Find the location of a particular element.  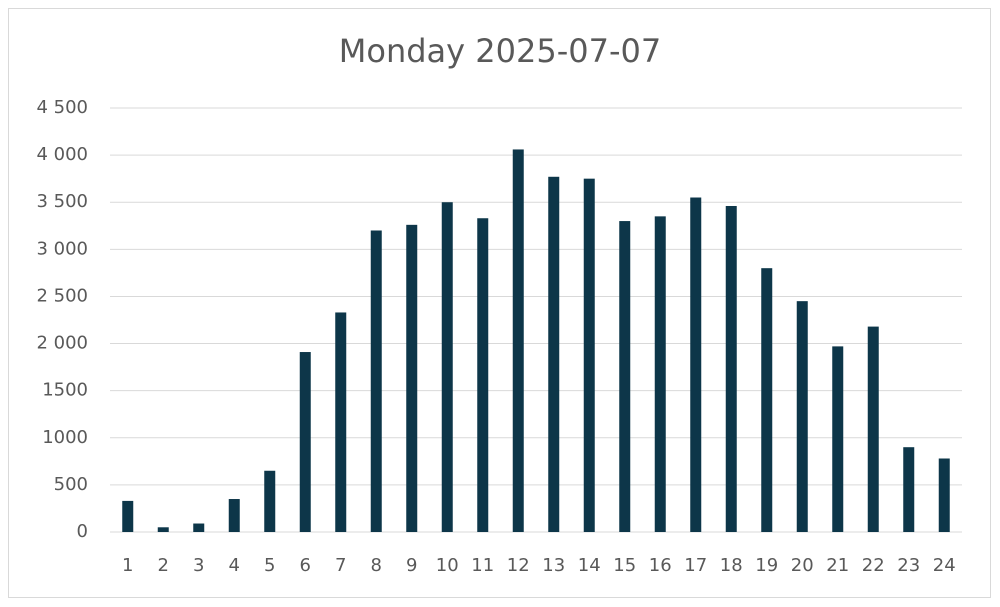

x-tick-label: 17 is located at coordinates (695, 565).